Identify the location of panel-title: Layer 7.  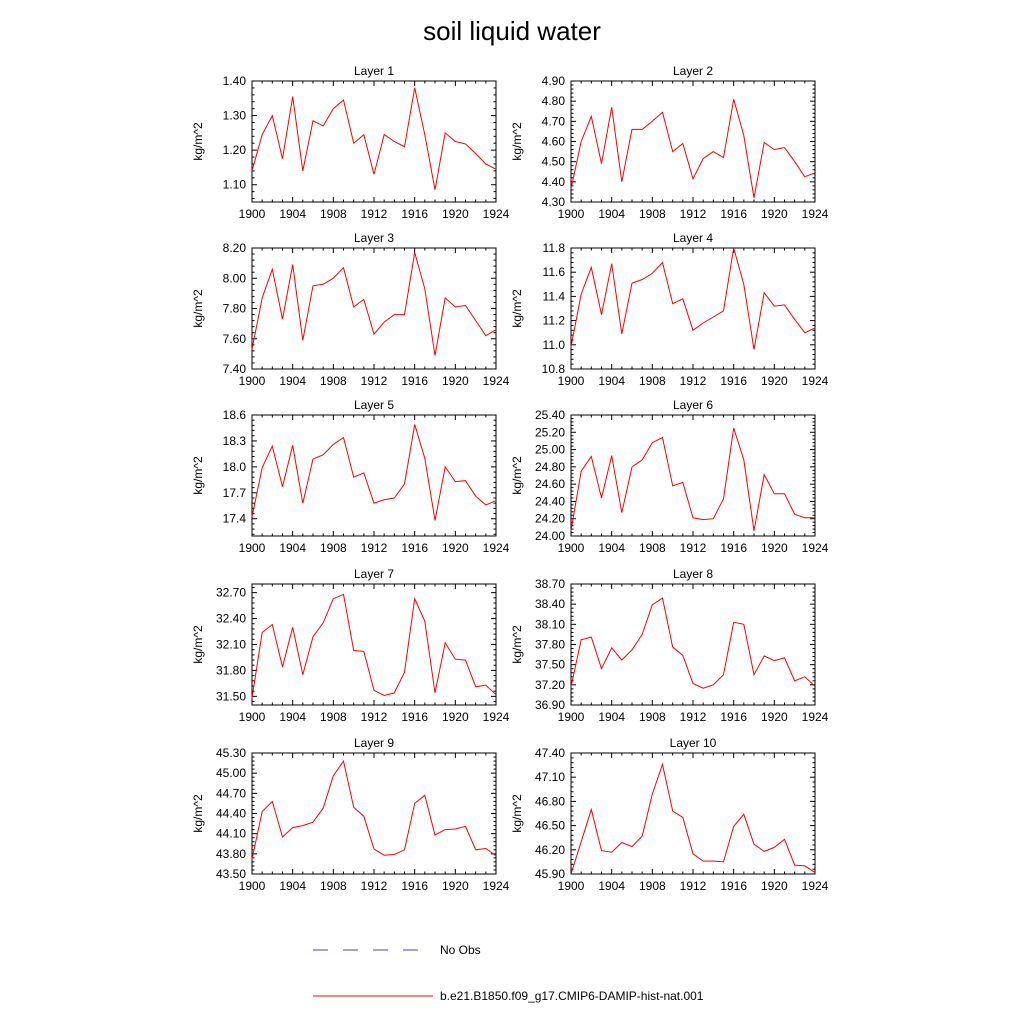
(374, 574).